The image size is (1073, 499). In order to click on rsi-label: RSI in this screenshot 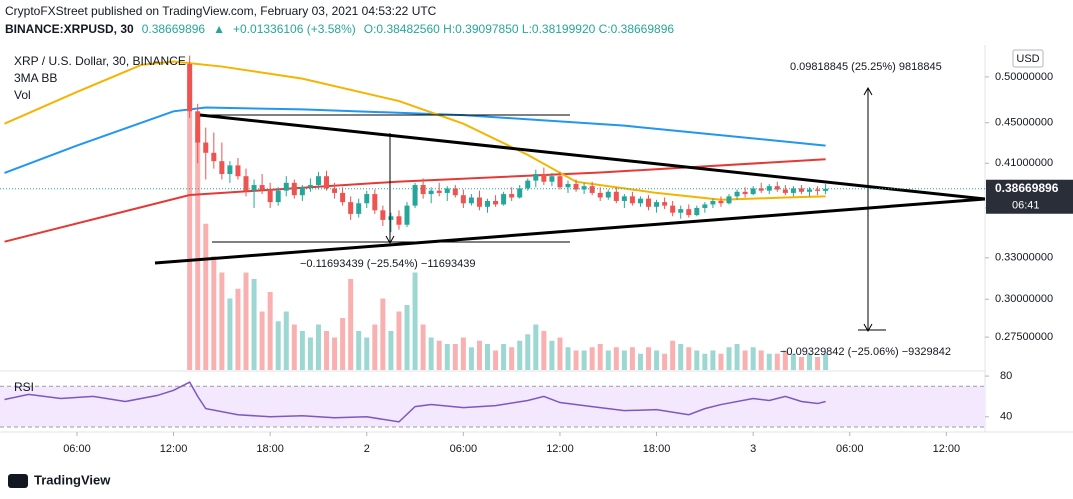, I will do `click(24, 387)`.